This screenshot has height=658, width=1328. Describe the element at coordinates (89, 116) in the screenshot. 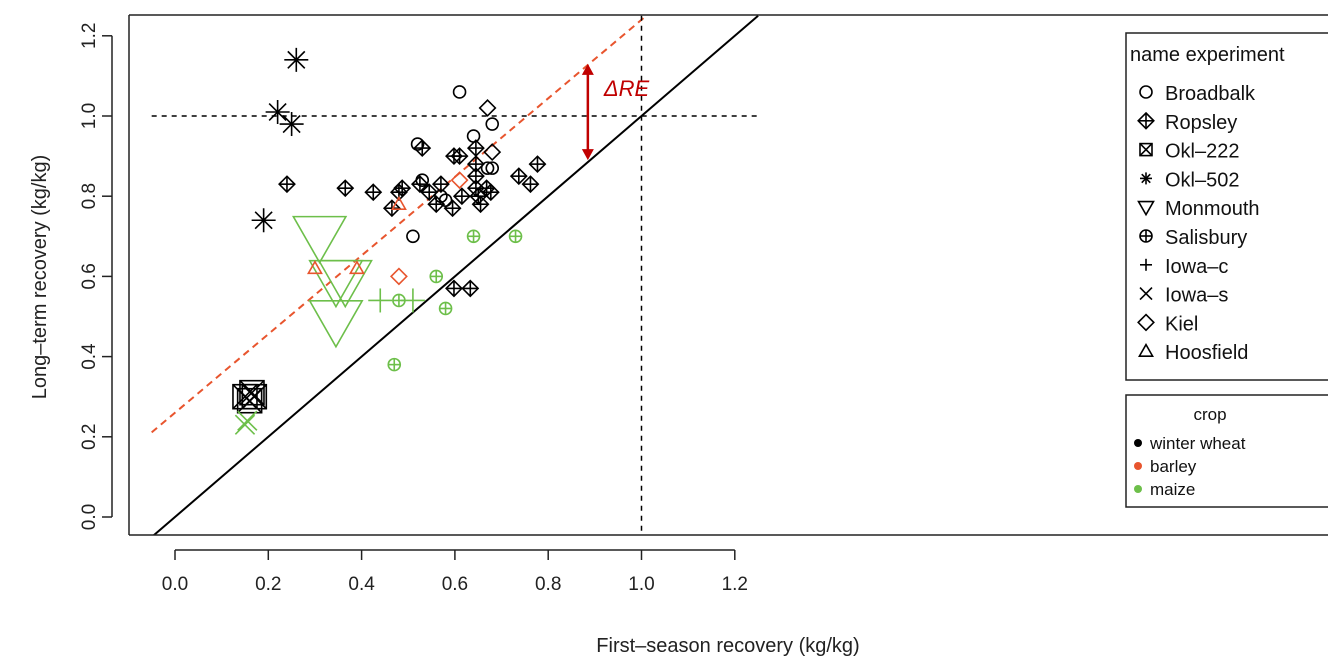

I see `y-tick-label: 1.0` at that location.